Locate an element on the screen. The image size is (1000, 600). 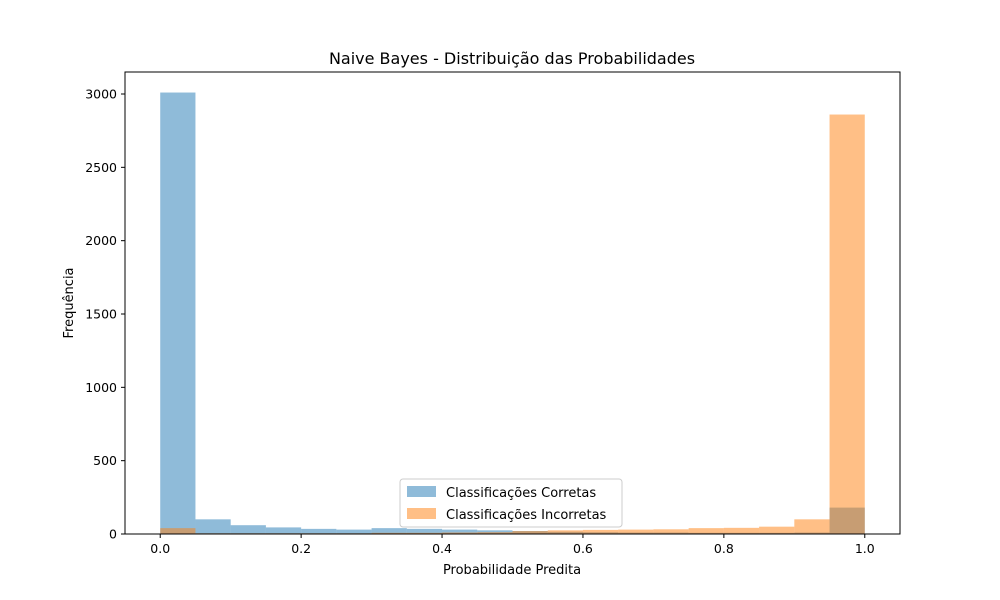
legend-label-corretas: Classificações Corretas is located at coordinates (521, 493).